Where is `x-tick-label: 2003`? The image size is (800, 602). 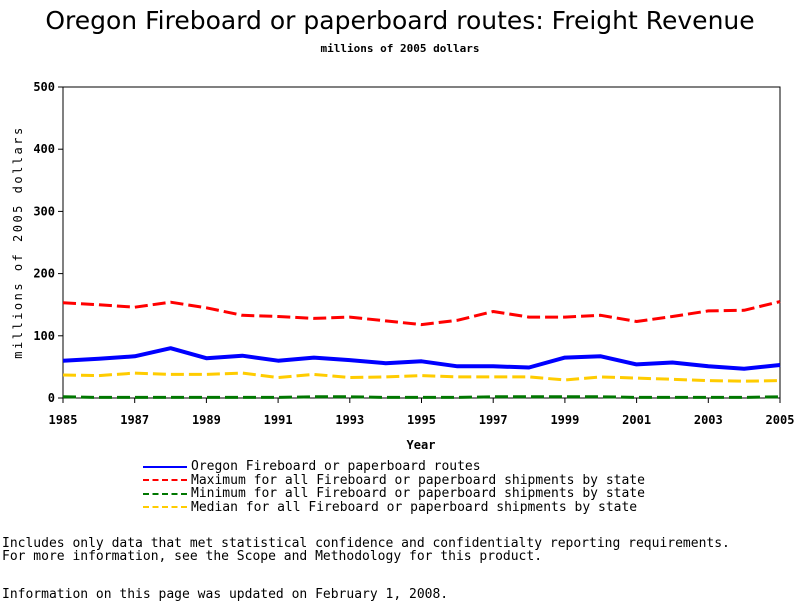
x-tick-label: 2003 is located at coordinates (708, 420).